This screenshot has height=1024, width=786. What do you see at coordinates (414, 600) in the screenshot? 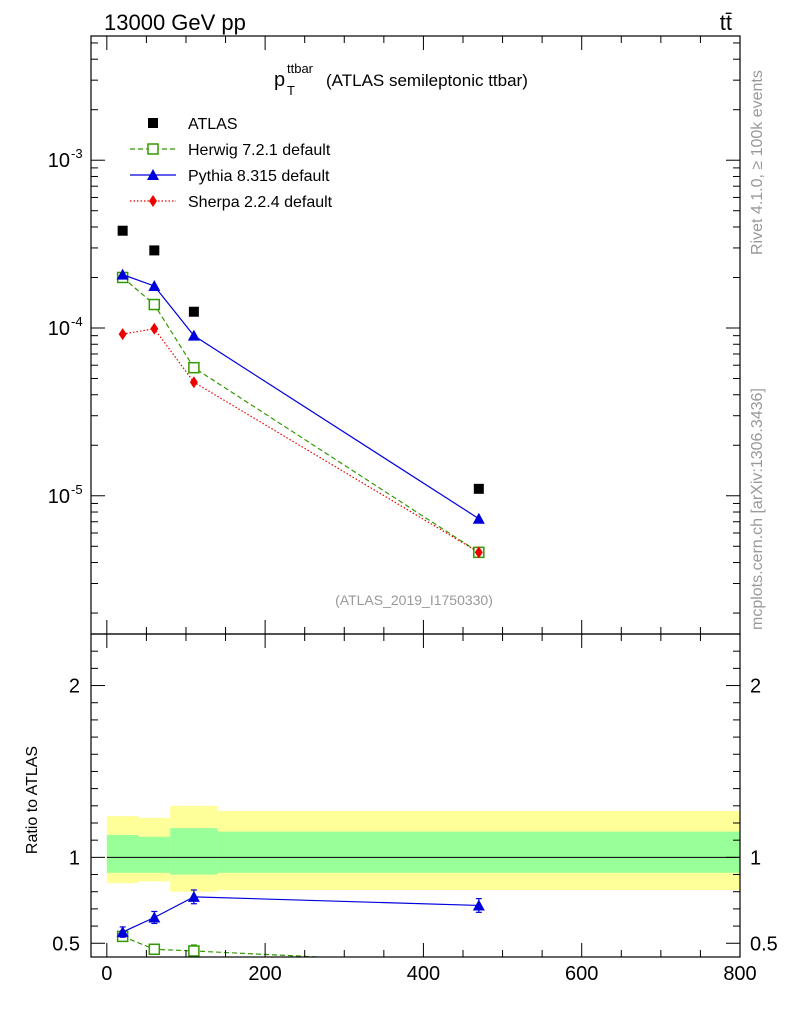
I see `analysis-tag: (ATLAS_2019_I1750330)` at bounding box center [414, 600].